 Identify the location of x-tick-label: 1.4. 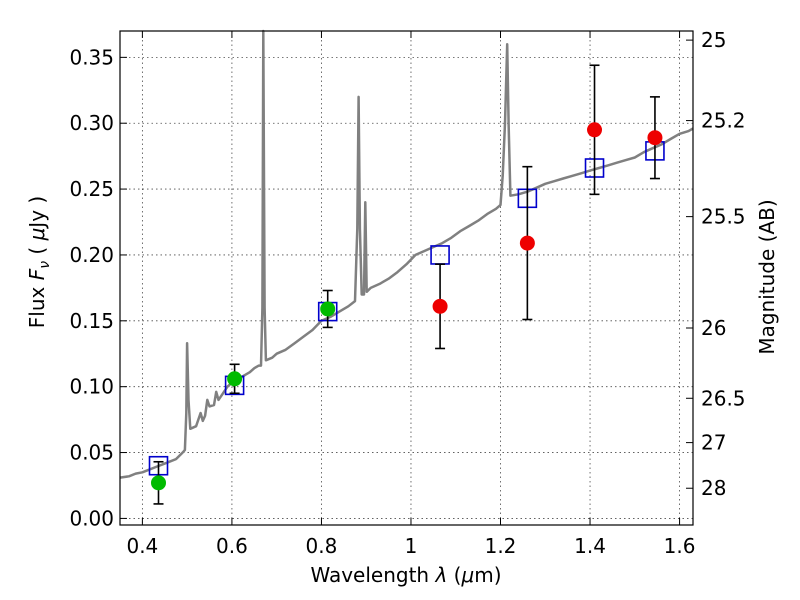
(590, 546).